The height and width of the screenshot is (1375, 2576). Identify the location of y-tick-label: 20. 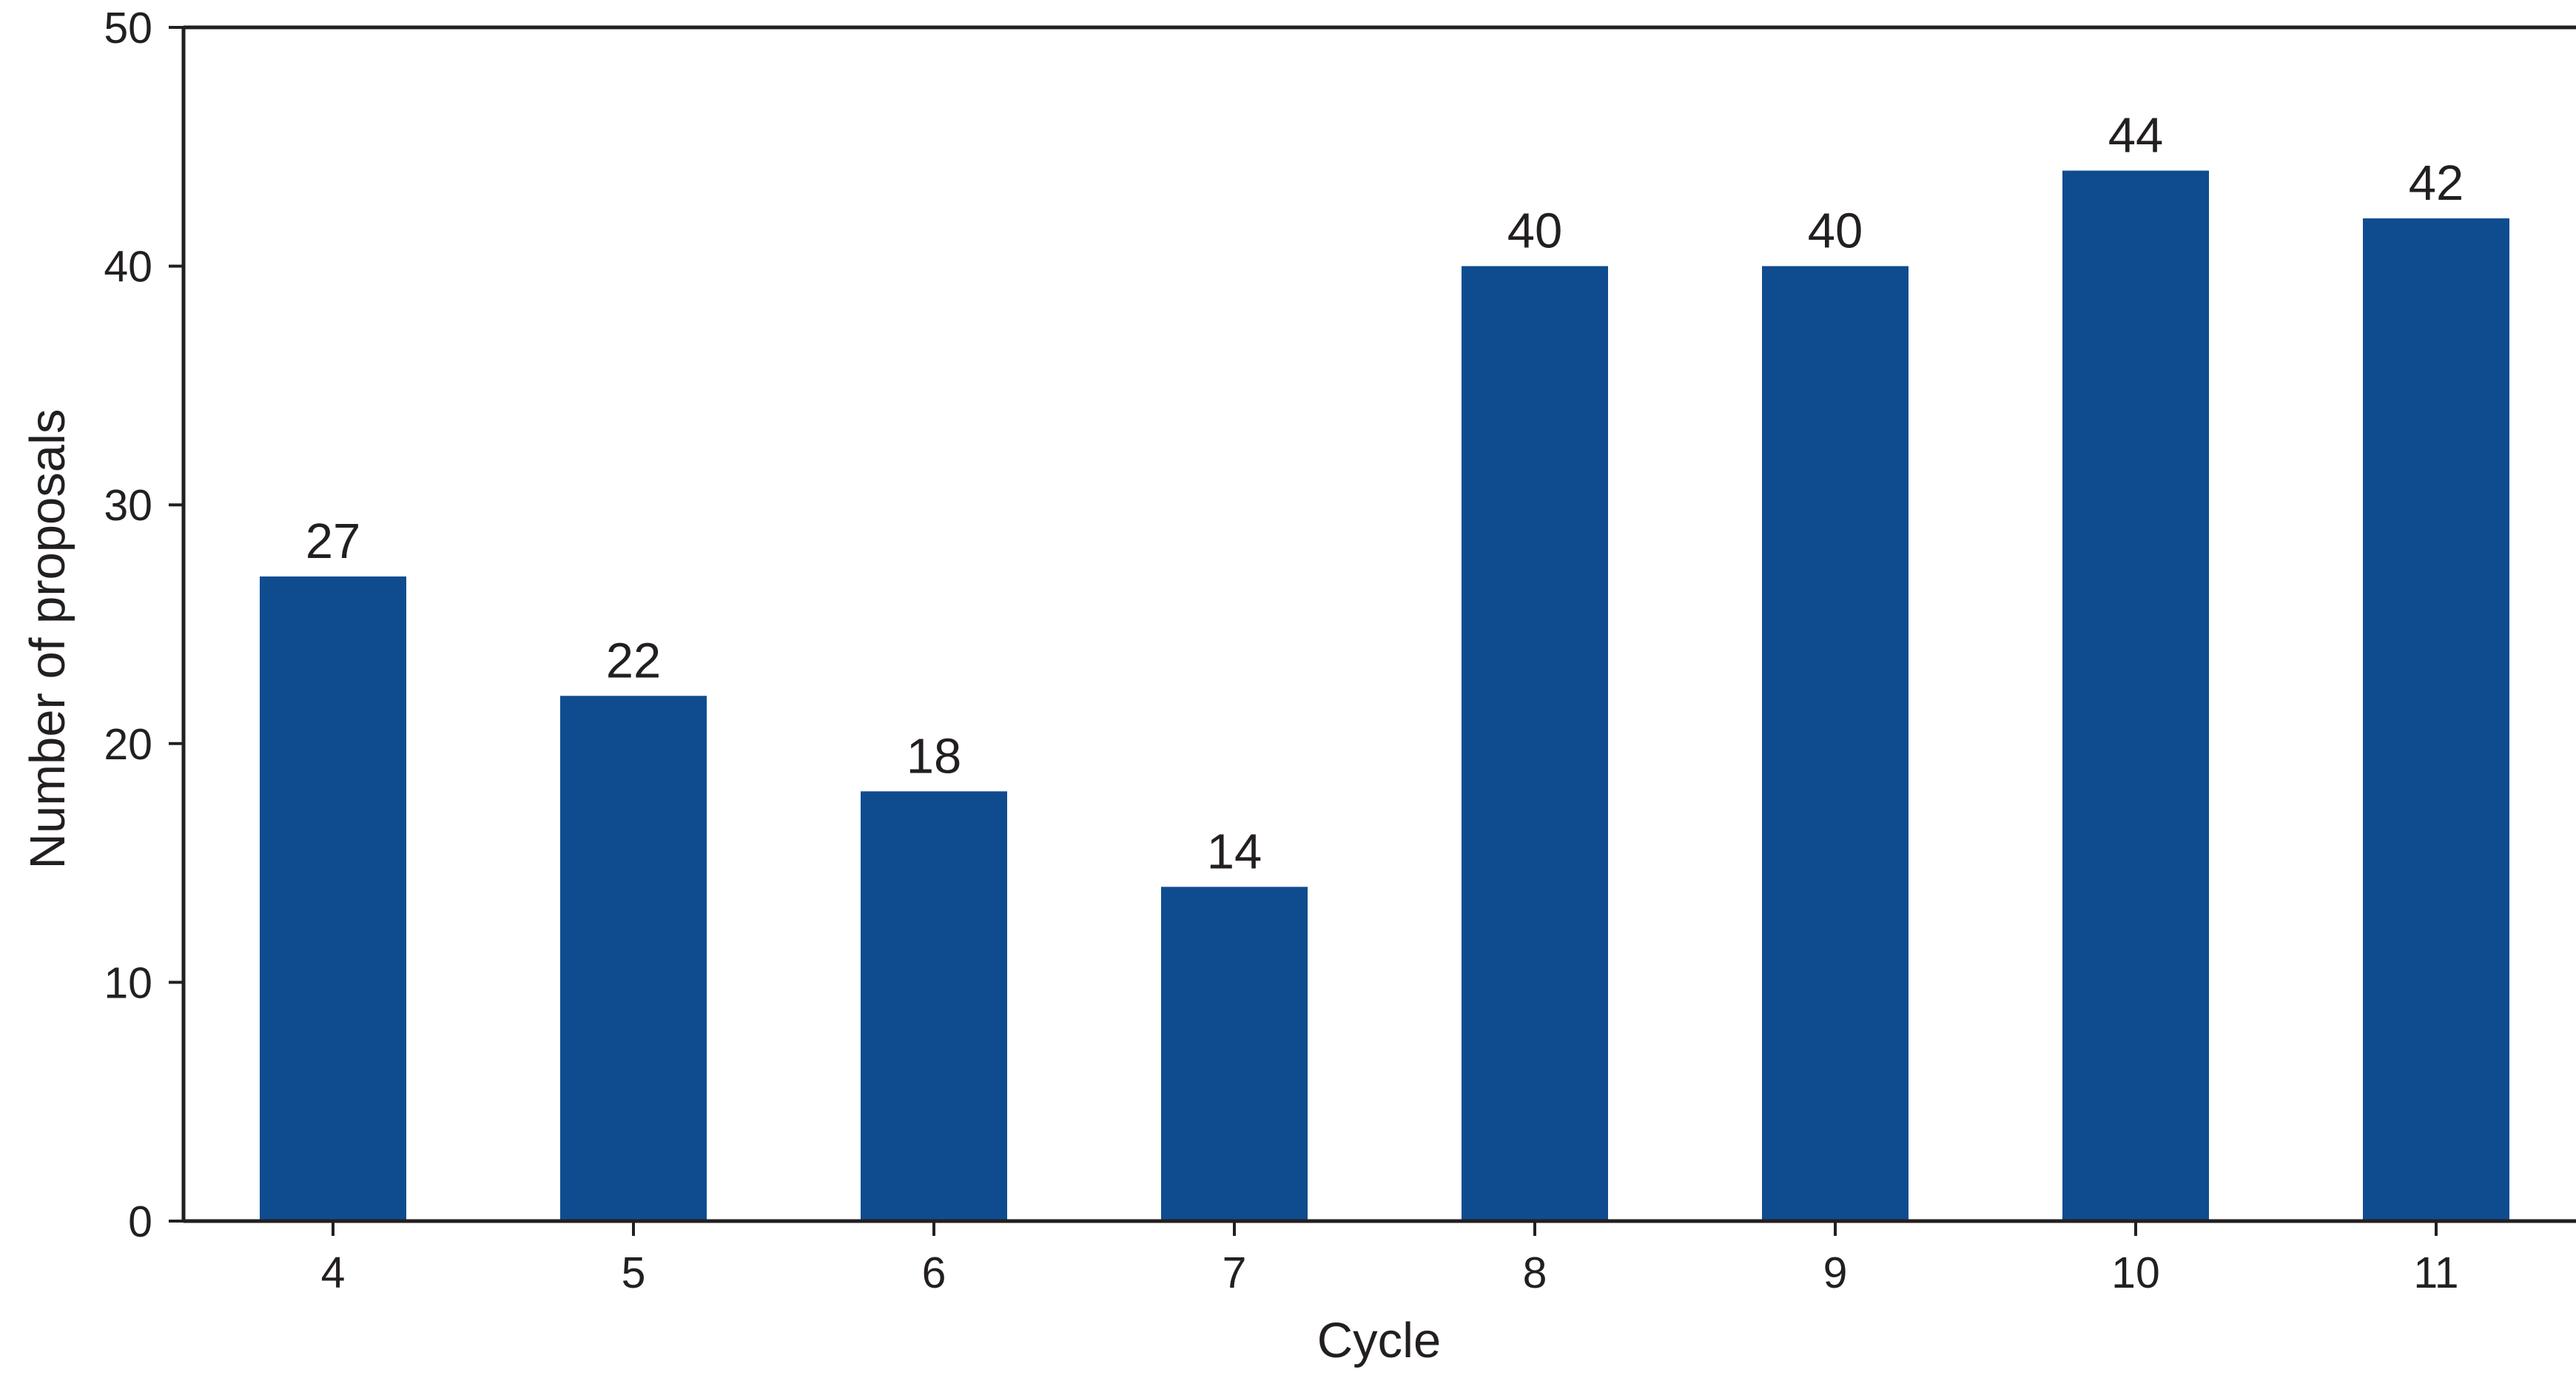
(128, 744).